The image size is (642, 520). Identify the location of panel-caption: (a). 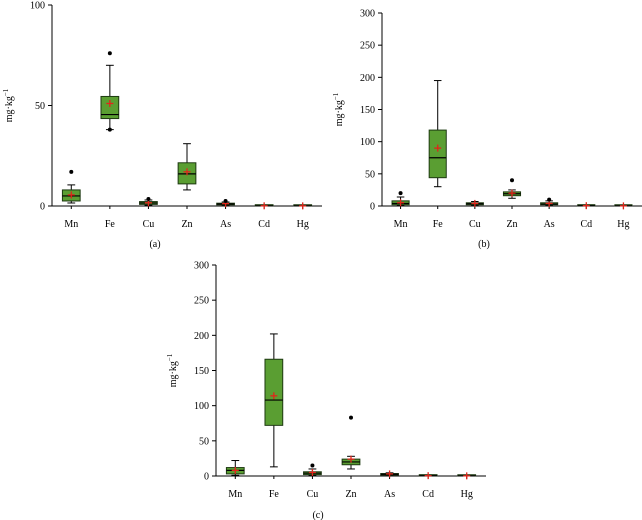
(154, 244).